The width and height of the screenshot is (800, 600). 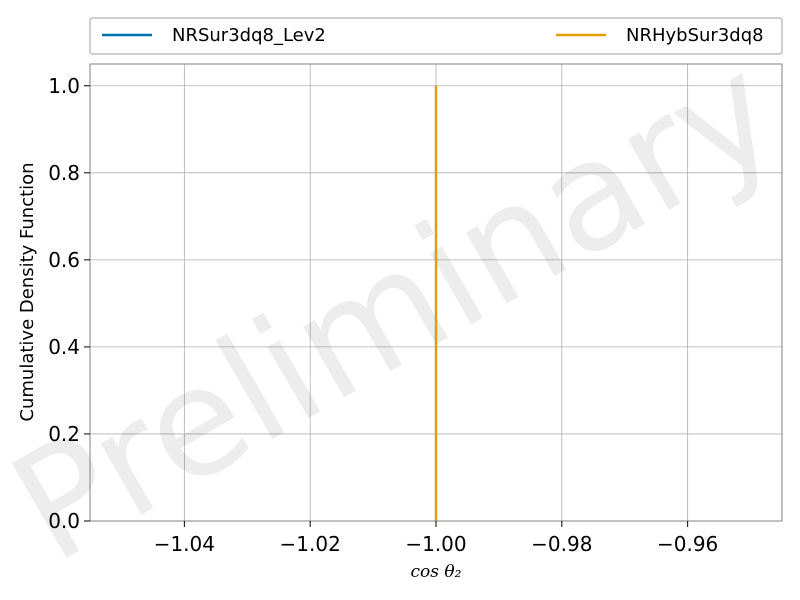 I want to click on x-tick-label: −0.98, so click(x=561, y=544).